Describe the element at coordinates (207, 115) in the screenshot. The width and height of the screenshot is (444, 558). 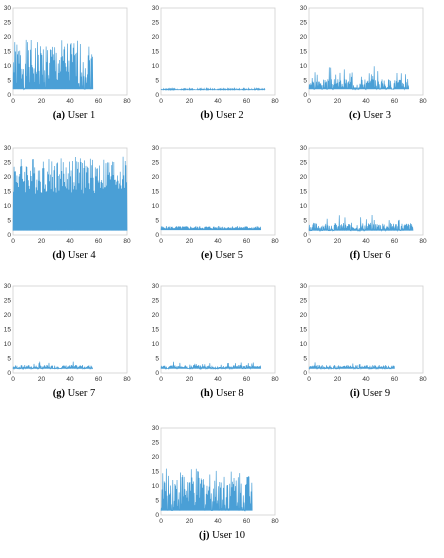
I see `caption-letter: (b)` at that location.